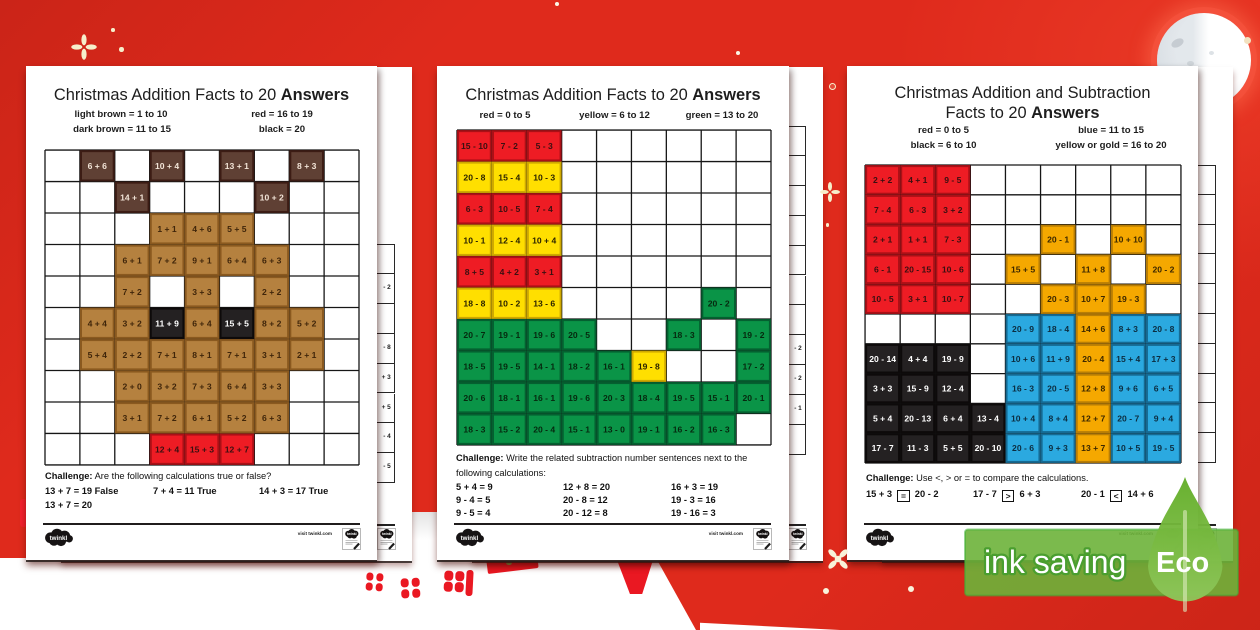  I want to click on svg-text: 12 + 7, so click(237, 450).